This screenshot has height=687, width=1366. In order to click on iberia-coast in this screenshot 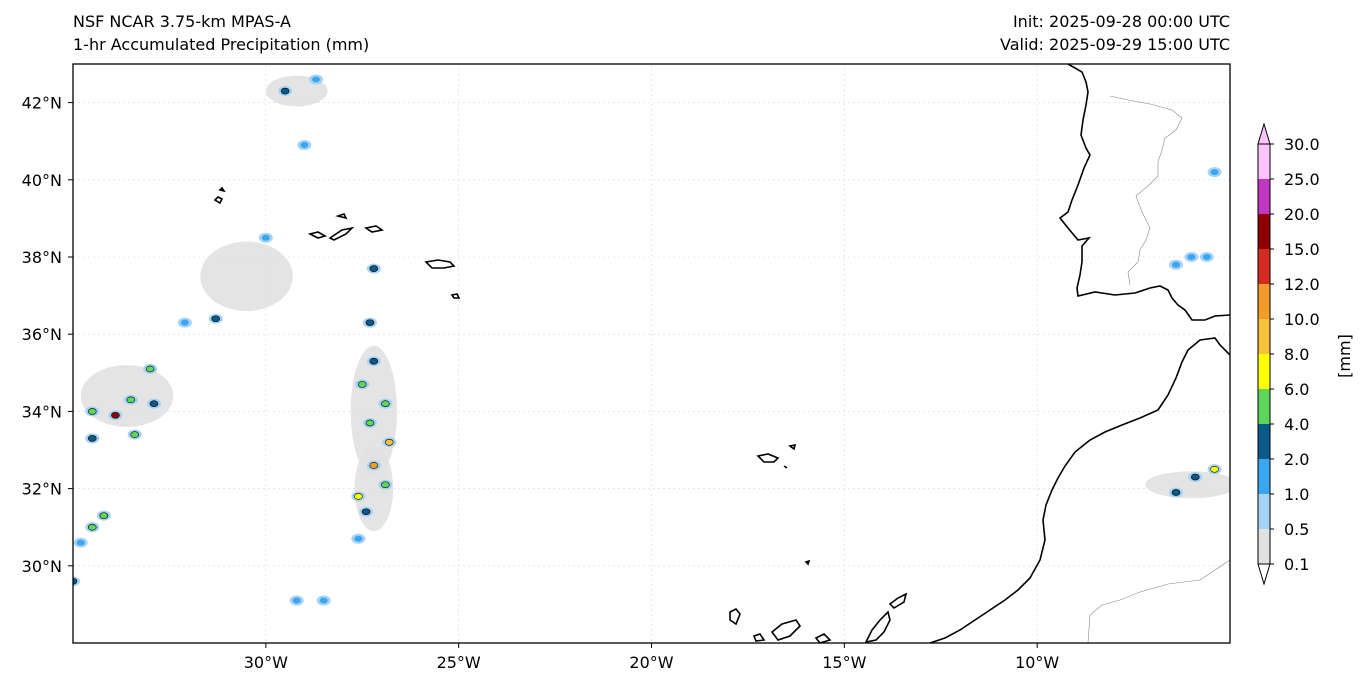, I will do `click(1144, 192)`.